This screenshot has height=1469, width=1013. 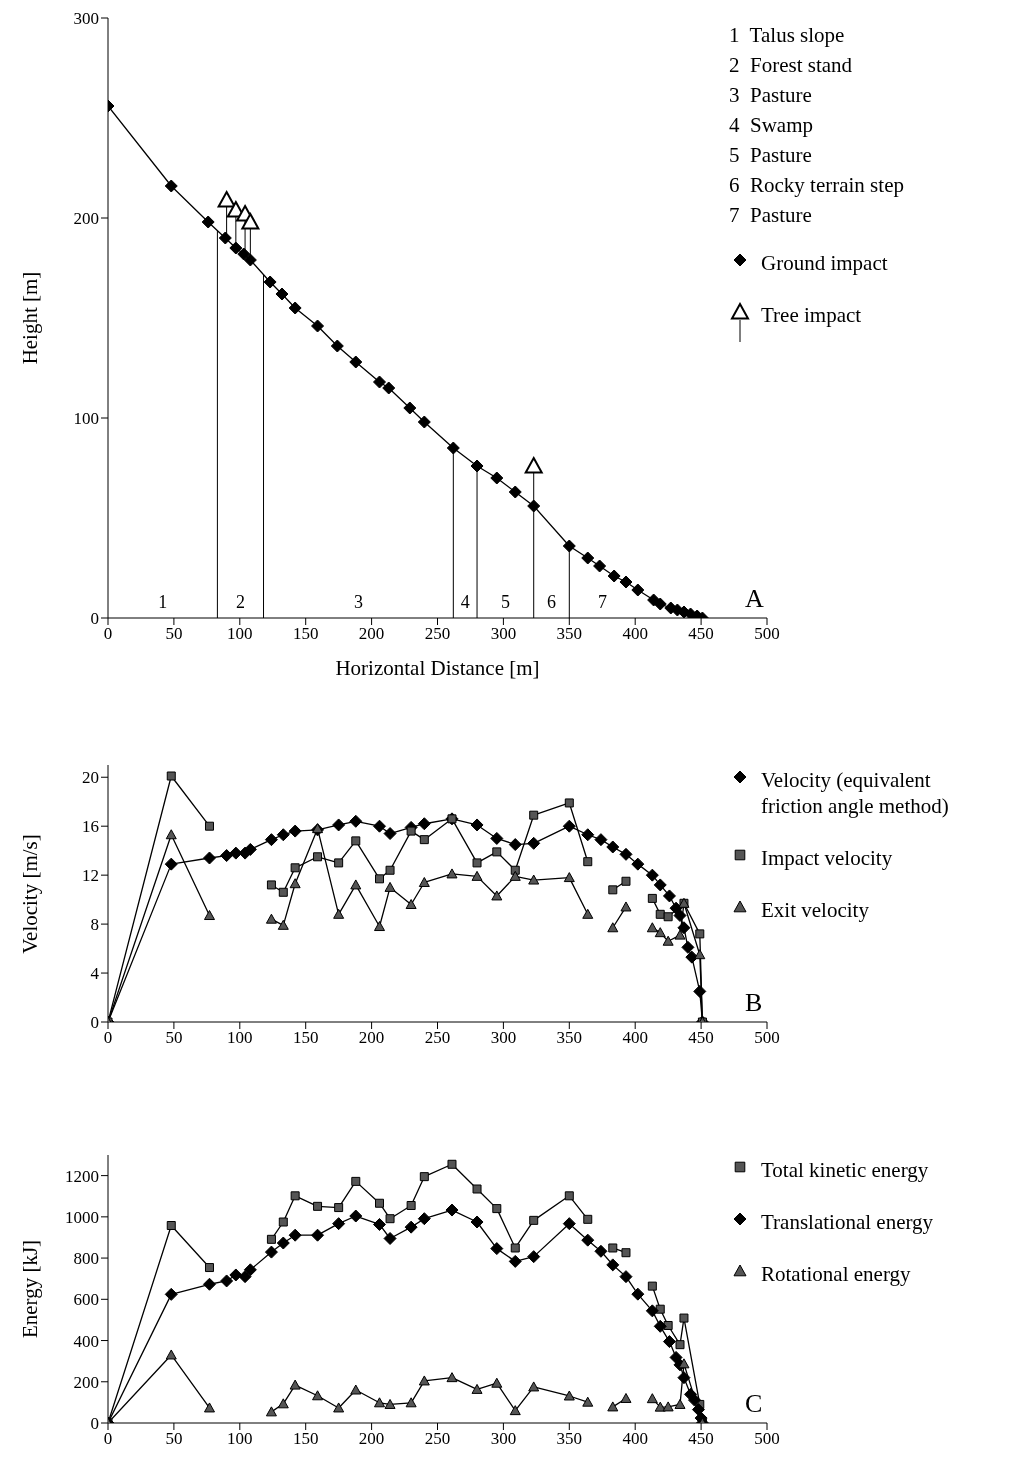 What do you see at coordinates (30, 1289) in the screenshot?
I see `y-axis-title: Energy [kJ]` at bounding box center [30, 1289].